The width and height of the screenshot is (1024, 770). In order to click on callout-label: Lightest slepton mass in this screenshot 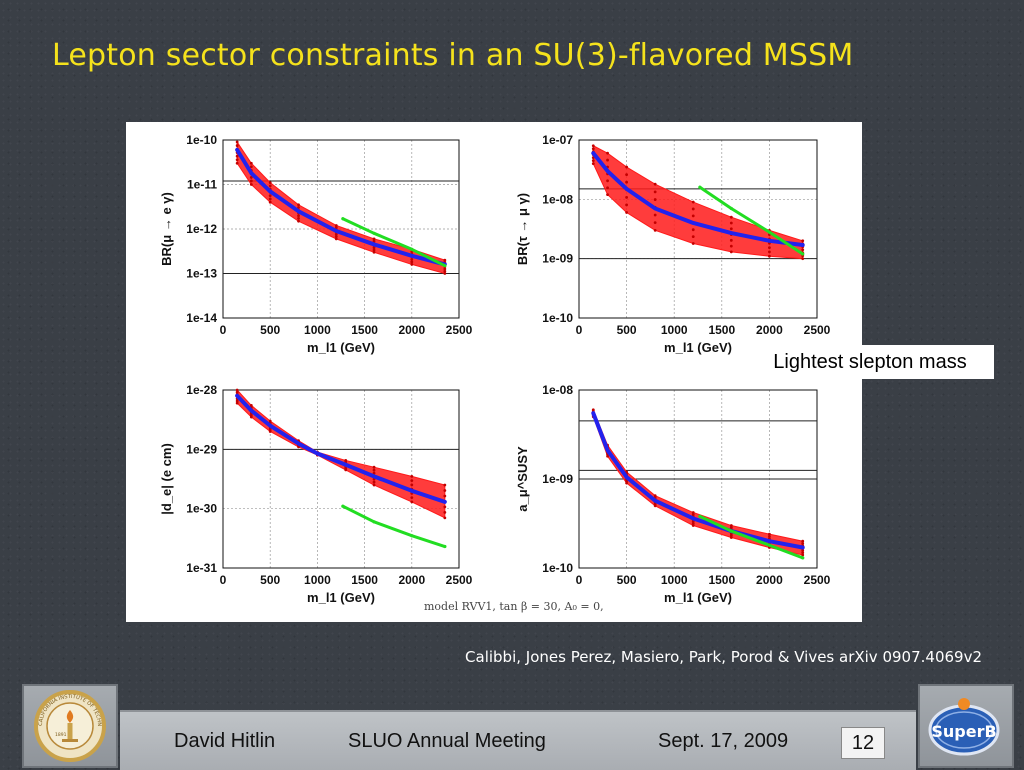, I will do `click(870, 362)`.